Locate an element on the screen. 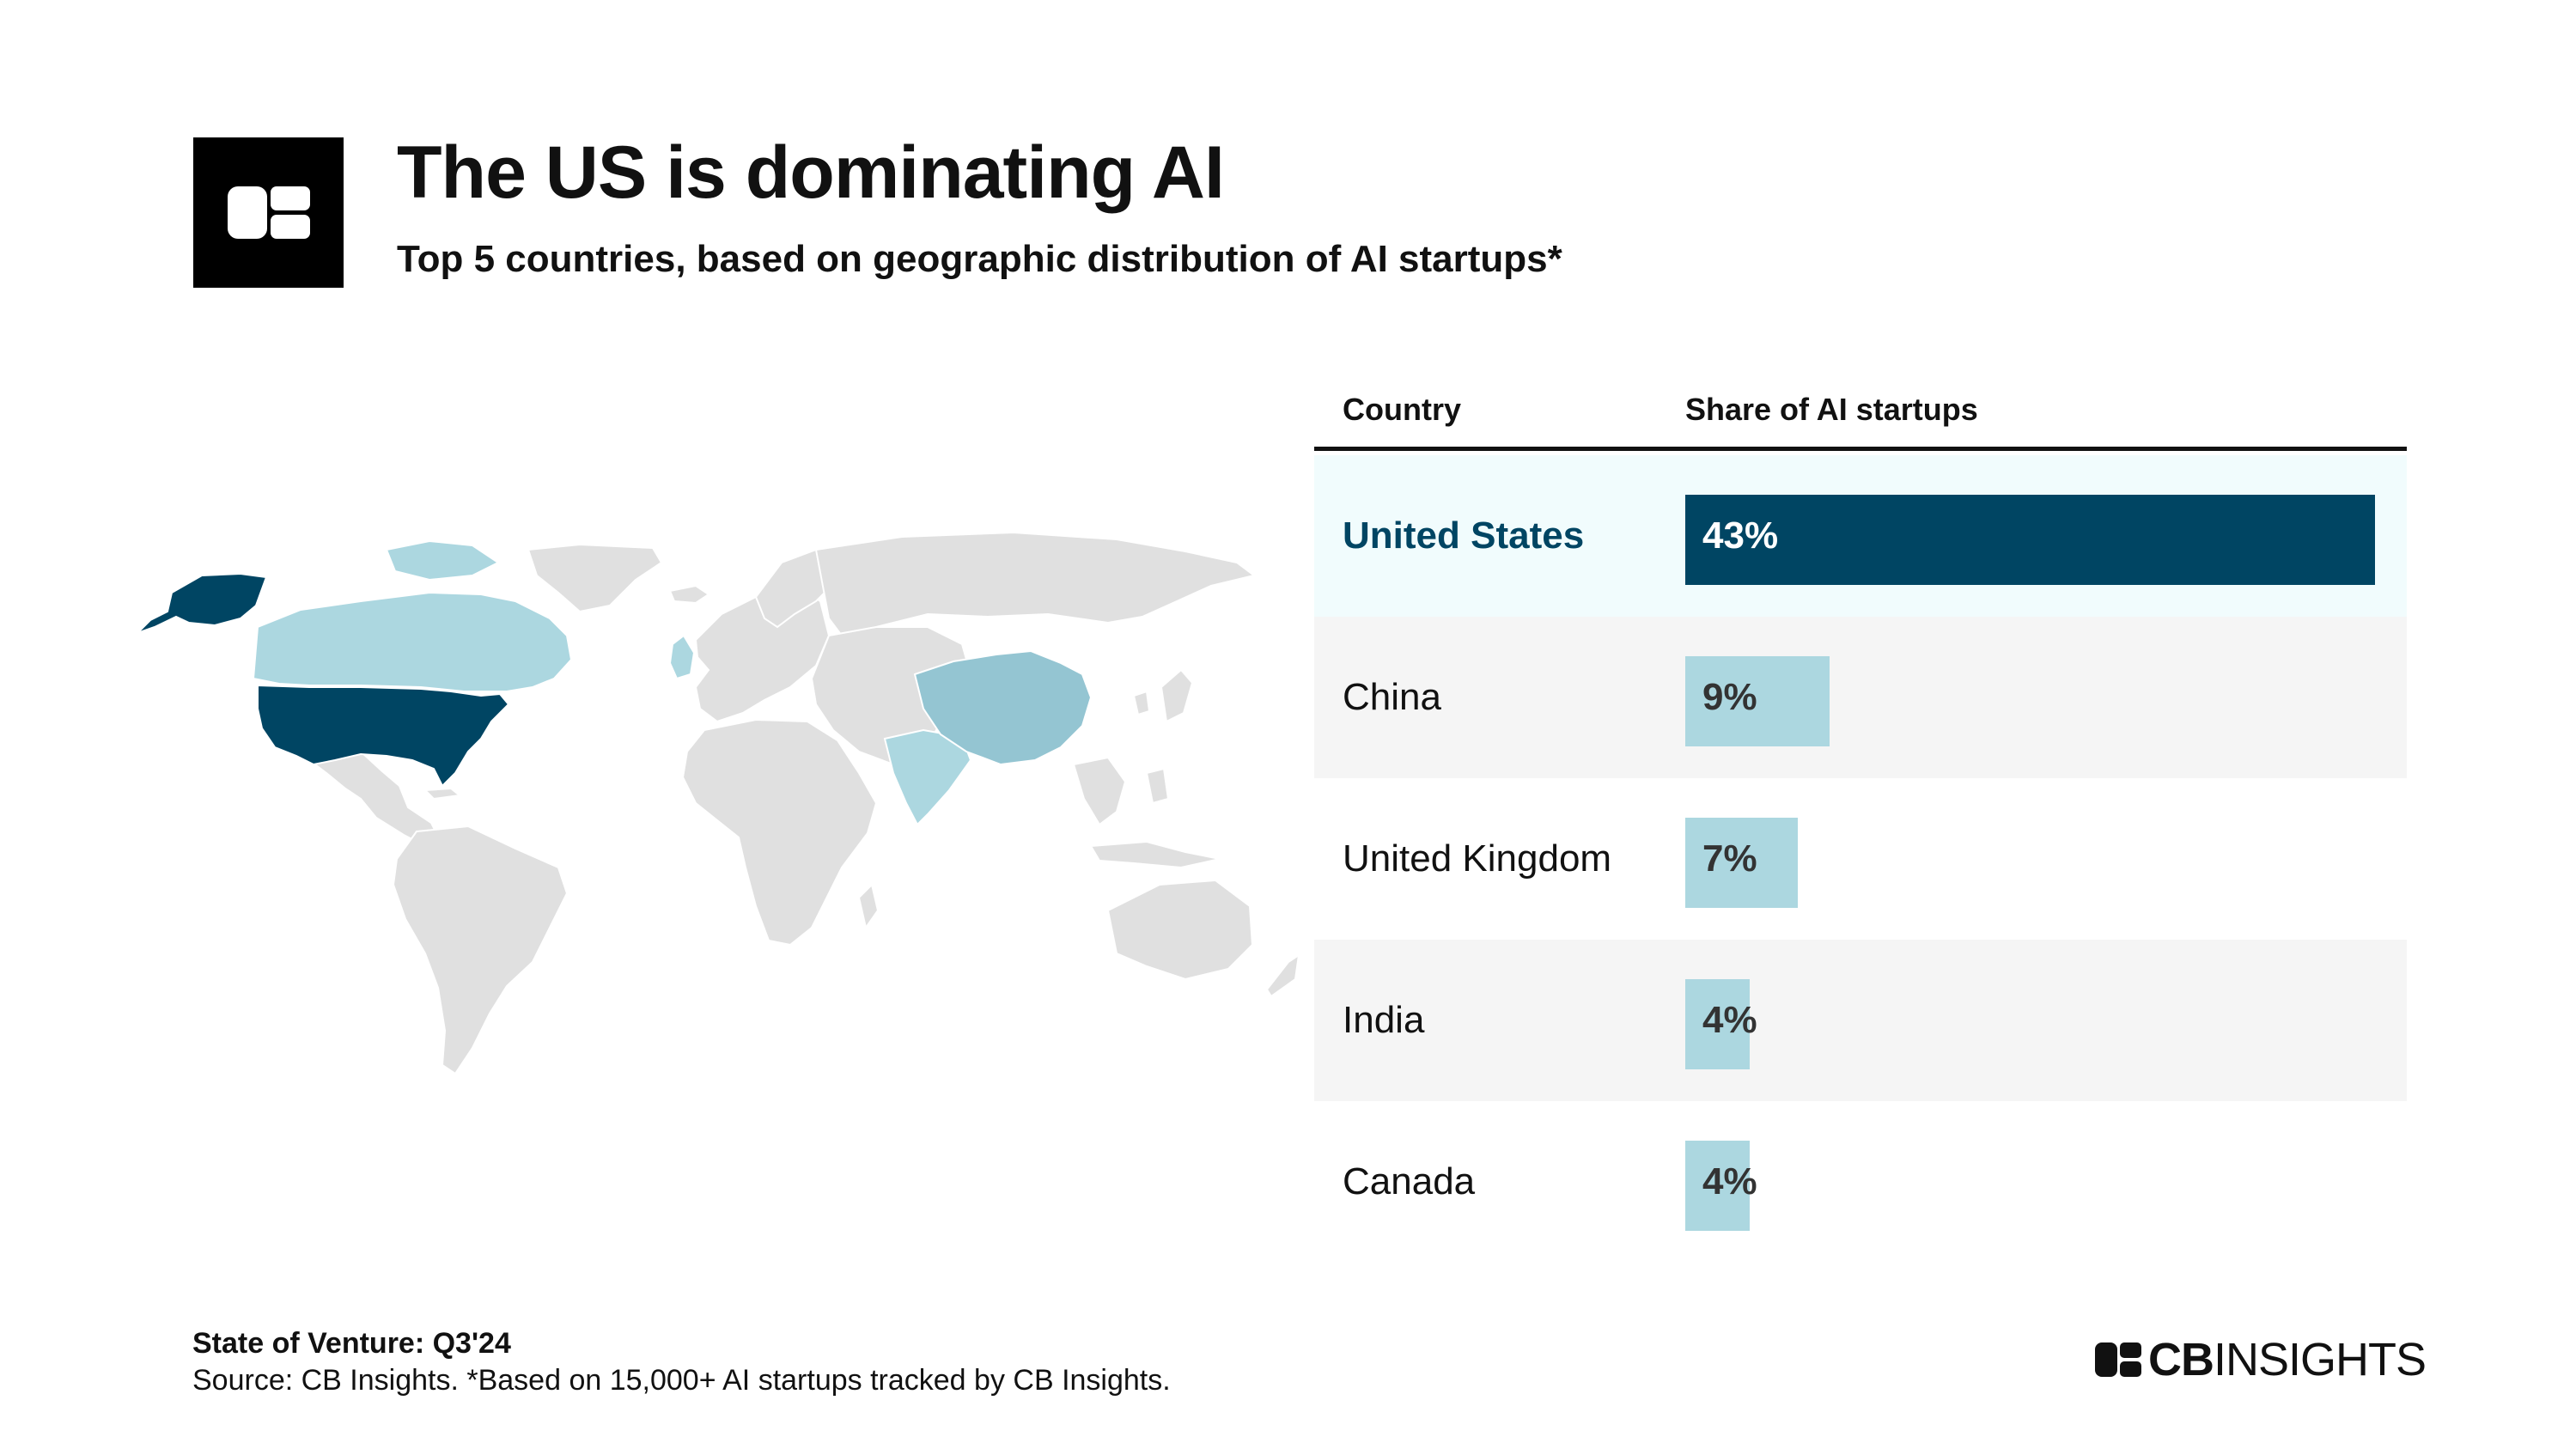 This screenshot has height=1449, width=2576. table-row: United States 43% is located at coordinates (1860, 536).